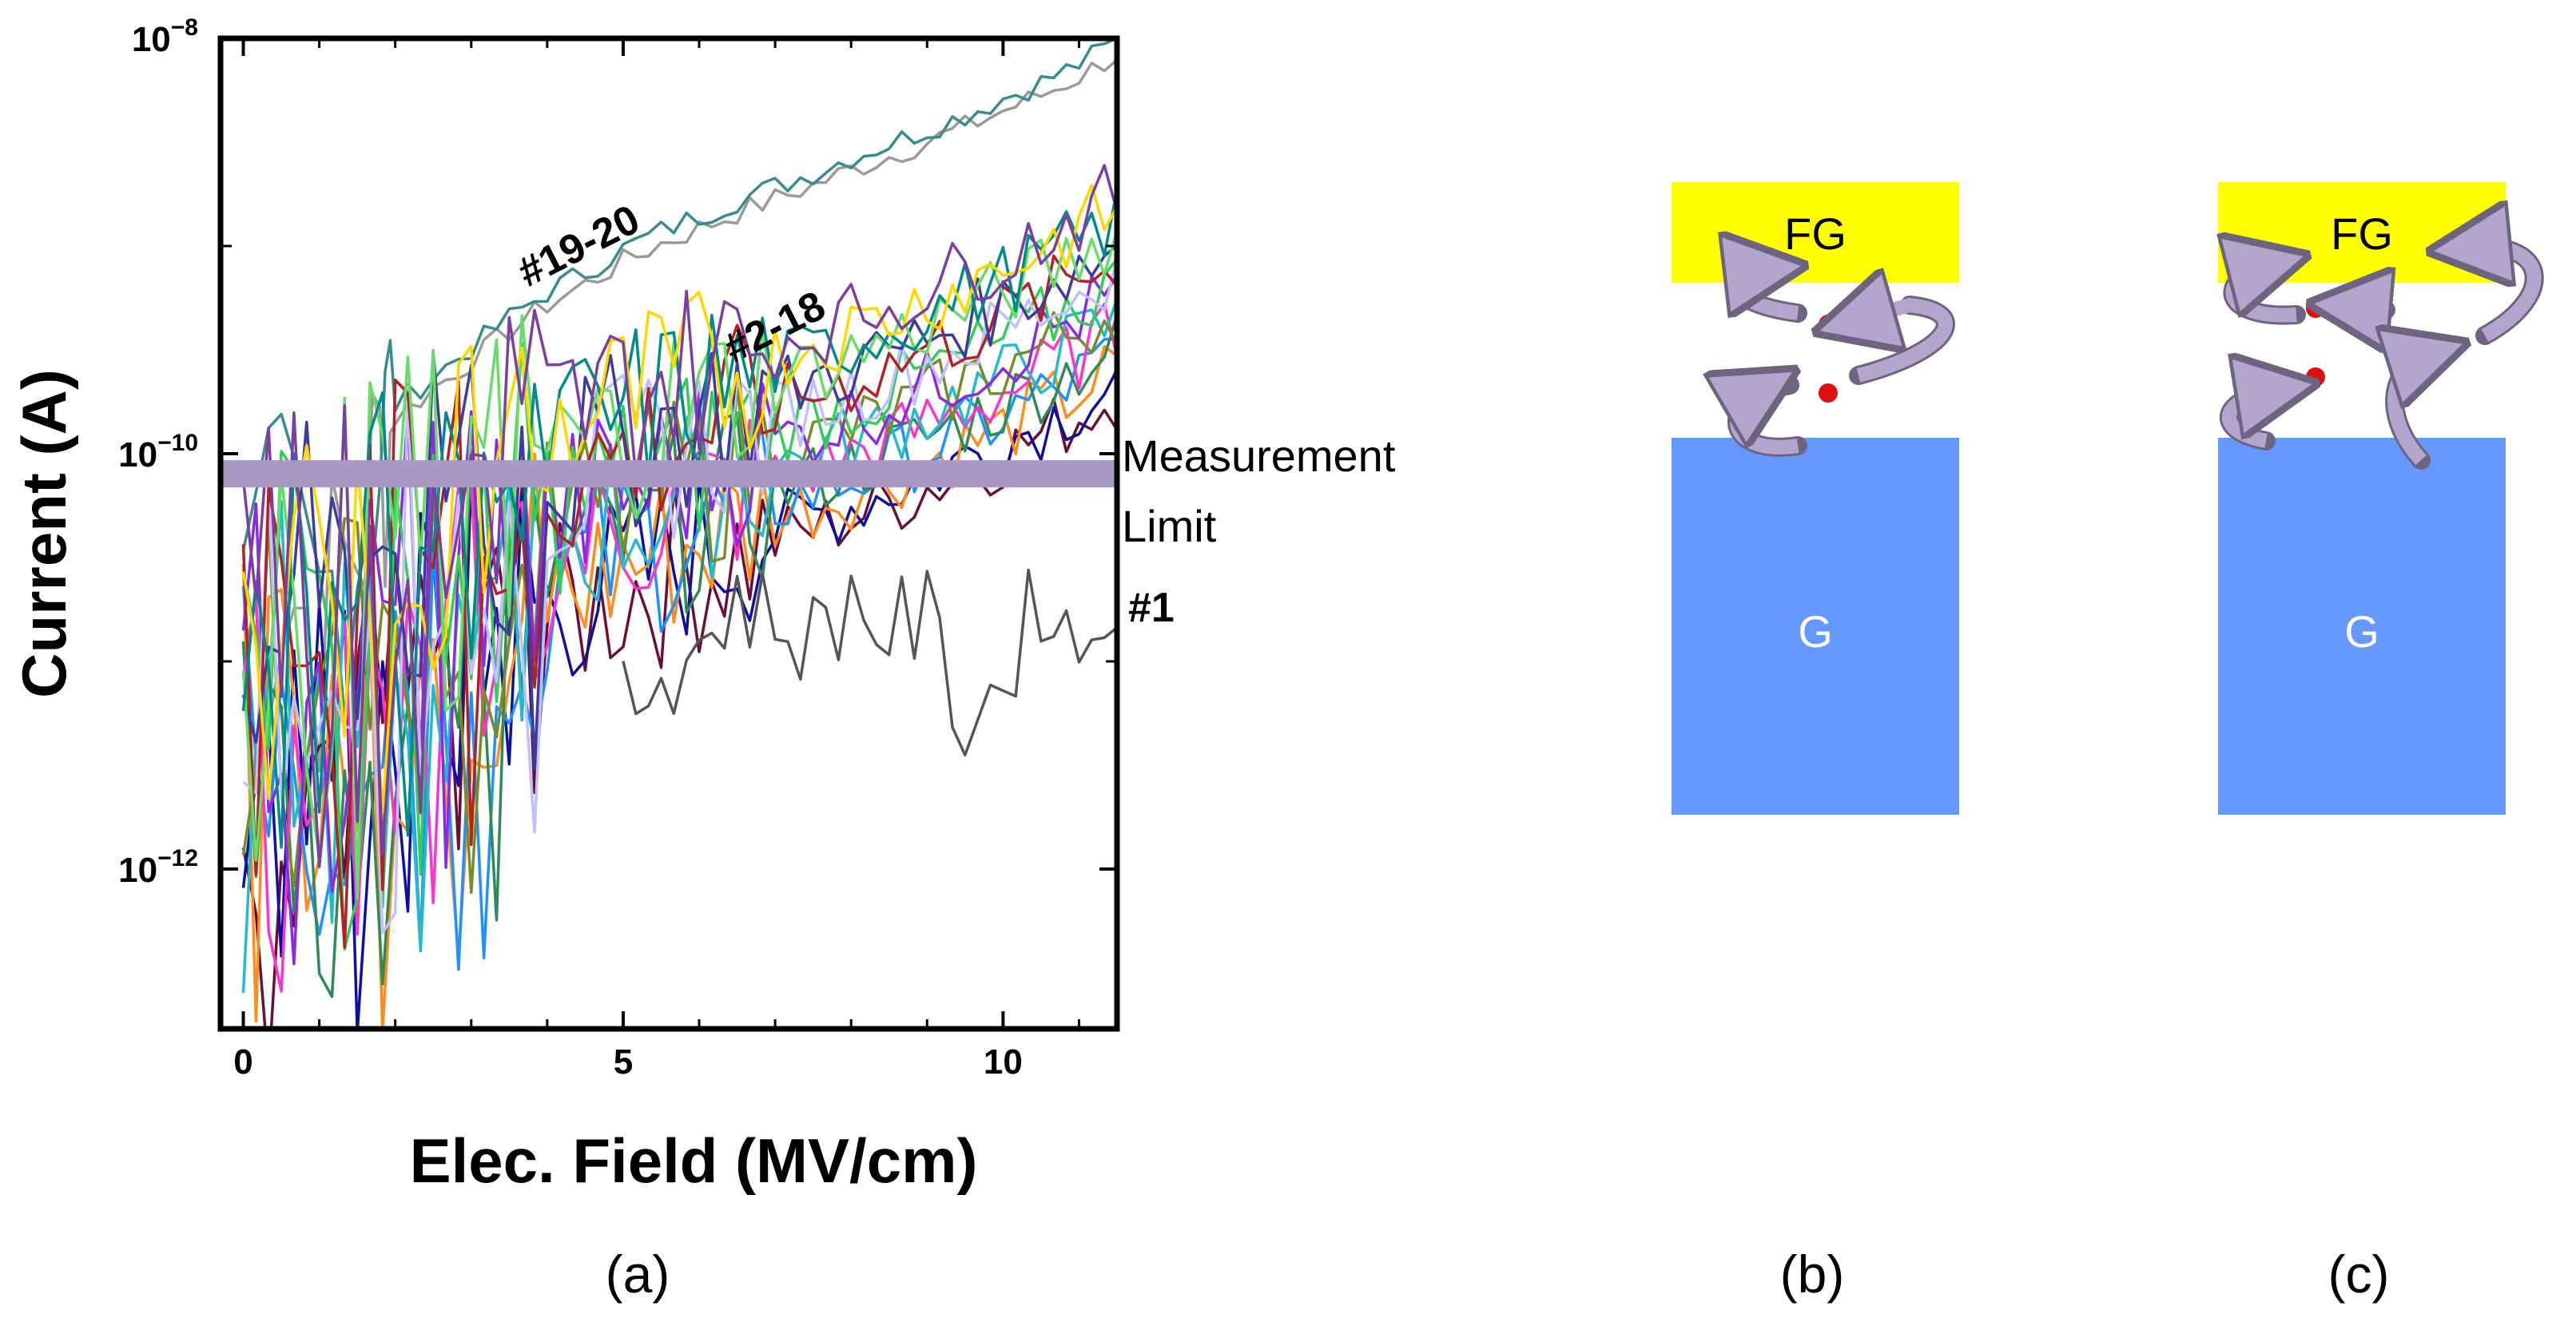  What do you see at coordinates (1003, 1062) in the screenshot?
I see `x-tick-label: 10` at bounding box center [1003, 1062].